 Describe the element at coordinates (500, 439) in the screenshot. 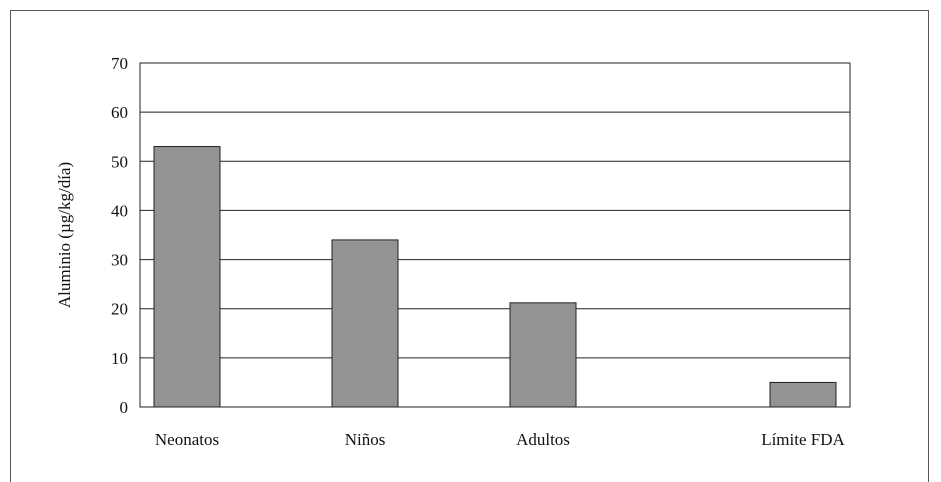

I see `x-tick-labels: Neonatos Niños Adultos Límite FDA` at that location.